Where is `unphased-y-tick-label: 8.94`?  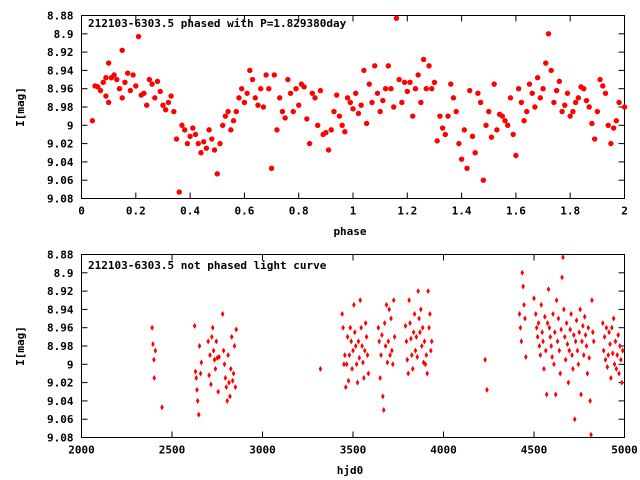 unphased-y-tick-label: 8.94 is located at coordinates (60, 309).